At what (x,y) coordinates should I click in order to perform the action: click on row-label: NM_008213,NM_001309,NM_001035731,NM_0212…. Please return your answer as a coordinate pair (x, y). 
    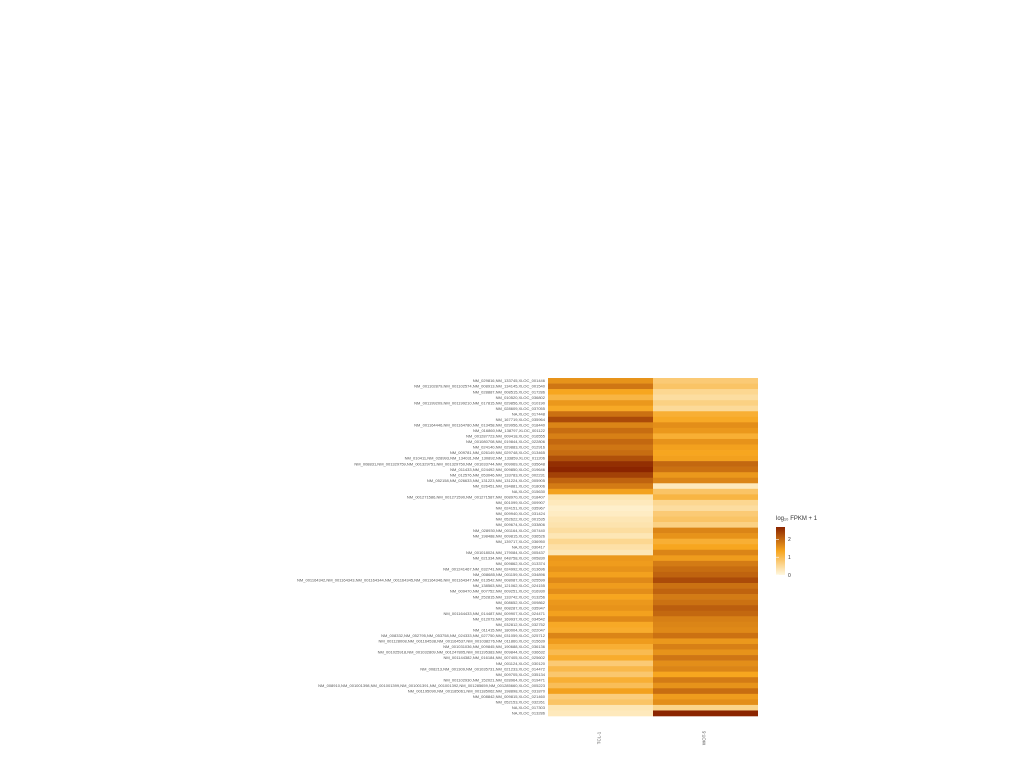
    Looking at the image, I should click on (483, 668).